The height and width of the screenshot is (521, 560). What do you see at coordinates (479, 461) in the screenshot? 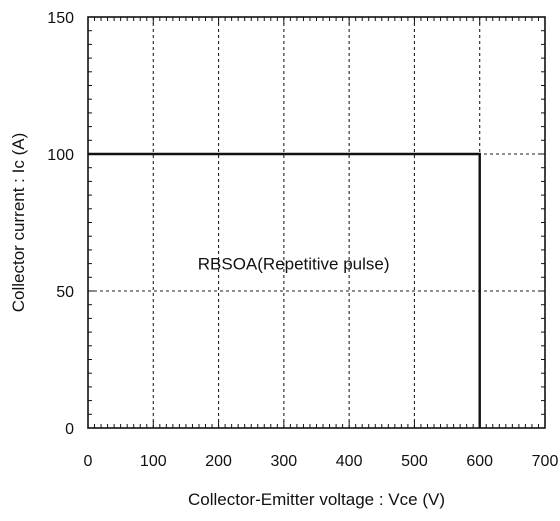
I see `x-tick-label-6: 600` at bounding box center [479, 461].